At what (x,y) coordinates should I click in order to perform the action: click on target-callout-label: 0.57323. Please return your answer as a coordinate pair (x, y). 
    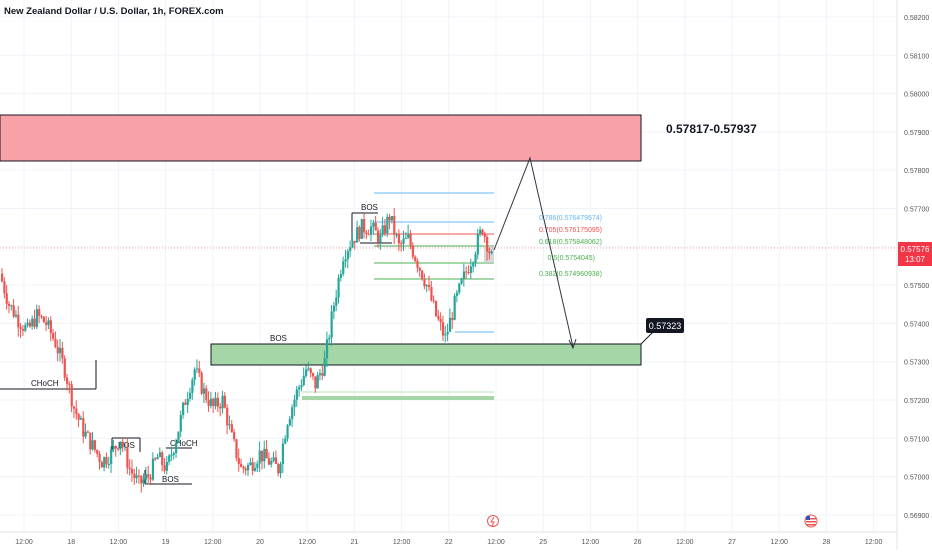
    Looking at the image, I should click on (665, 326).